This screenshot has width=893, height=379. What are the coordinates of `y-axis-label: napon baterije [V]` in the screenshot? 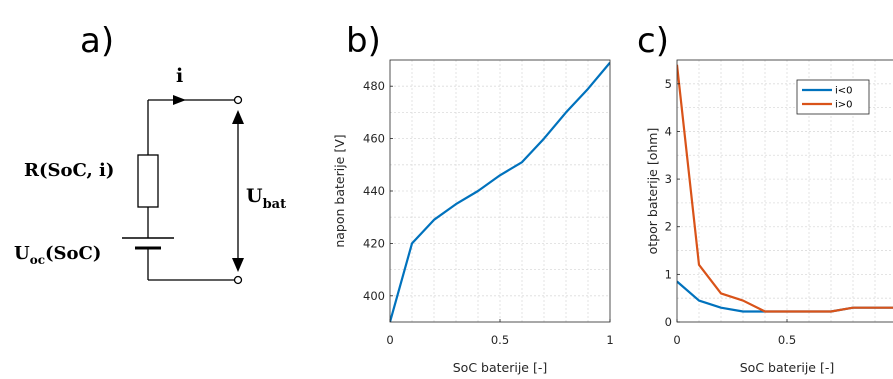 It's located at (339, 190).